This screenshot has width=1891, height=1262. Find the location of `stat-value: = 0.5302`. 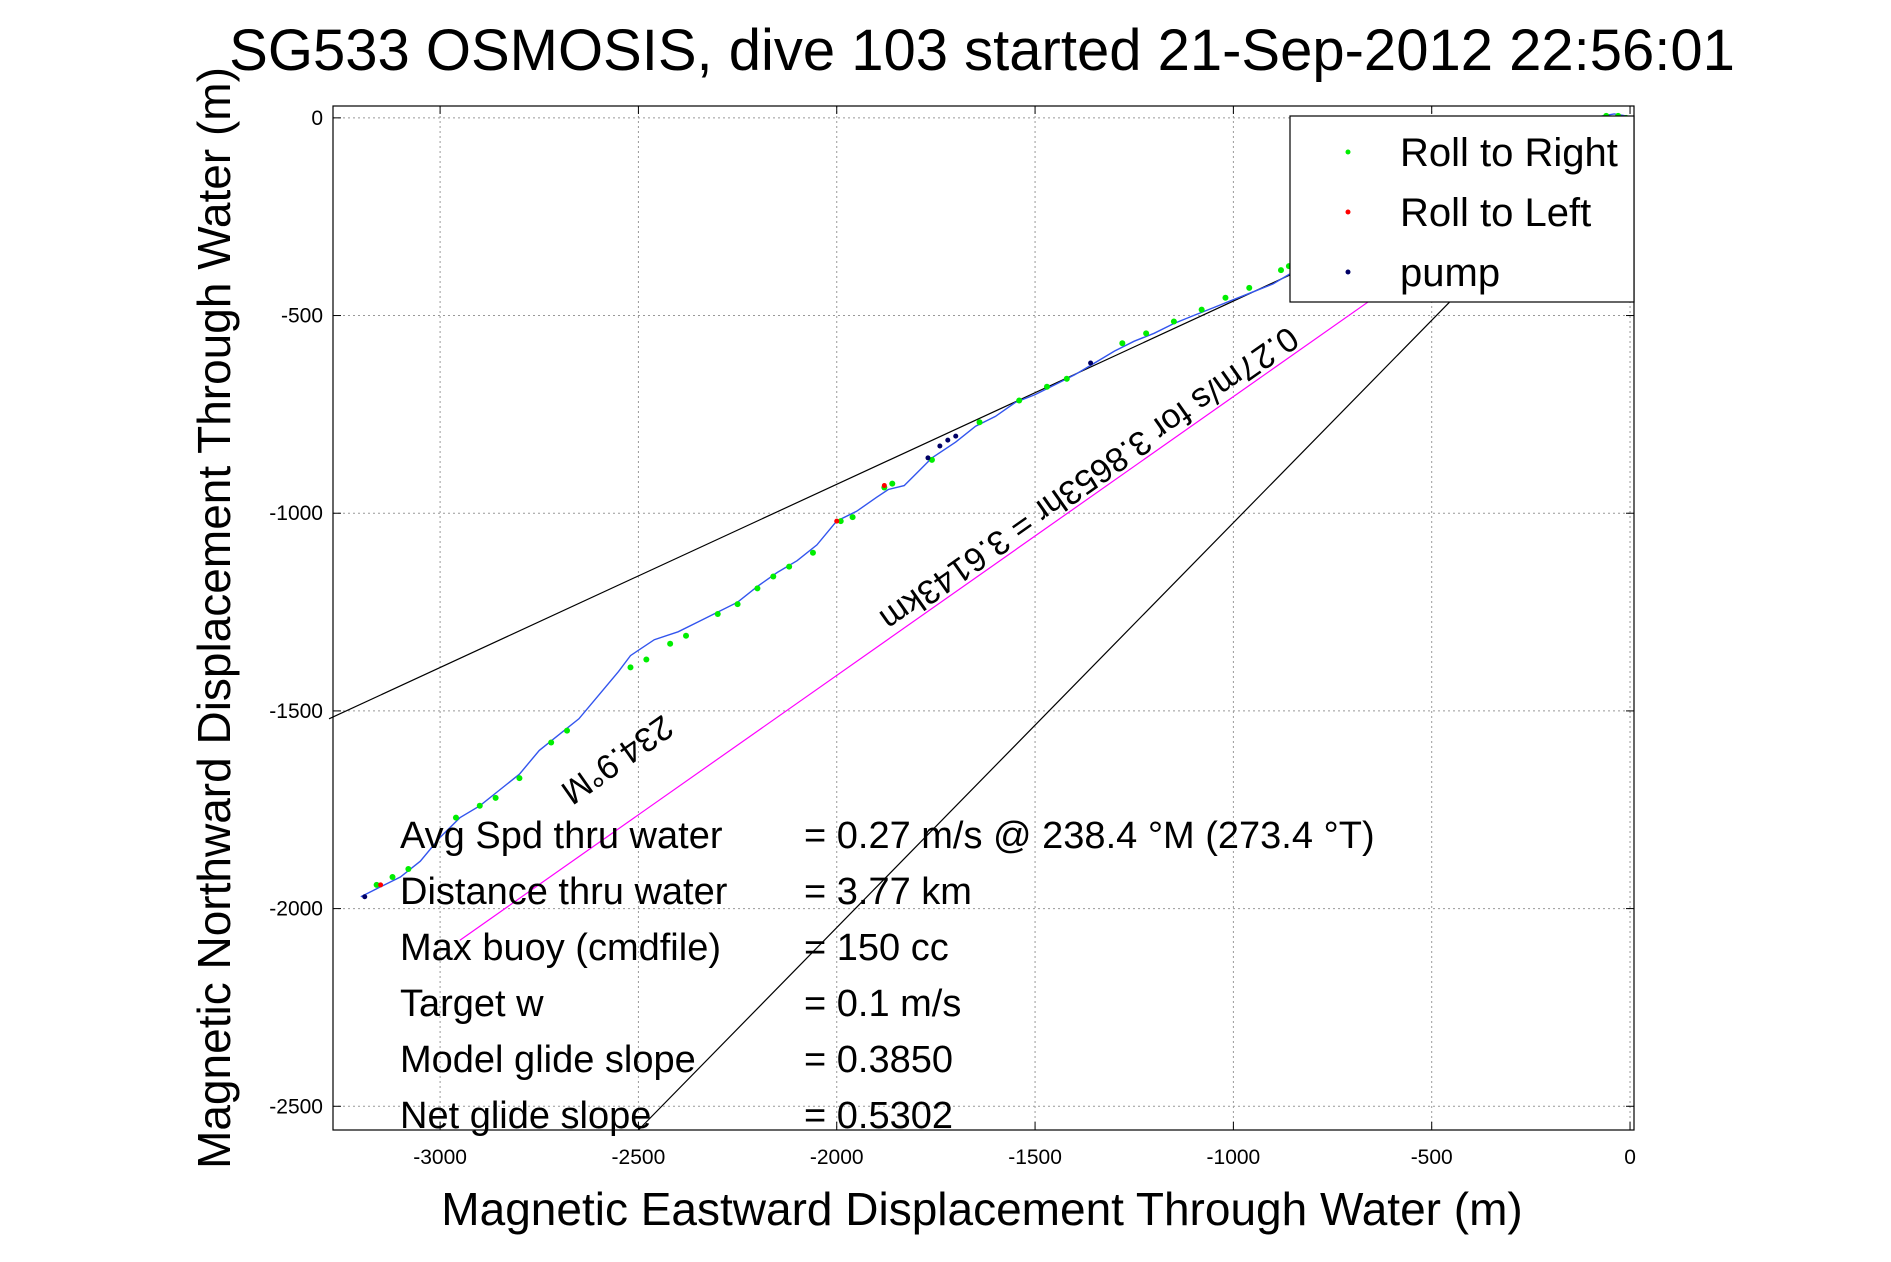

stat-value: = 0.5302 is located at coordinates (878, 1116).